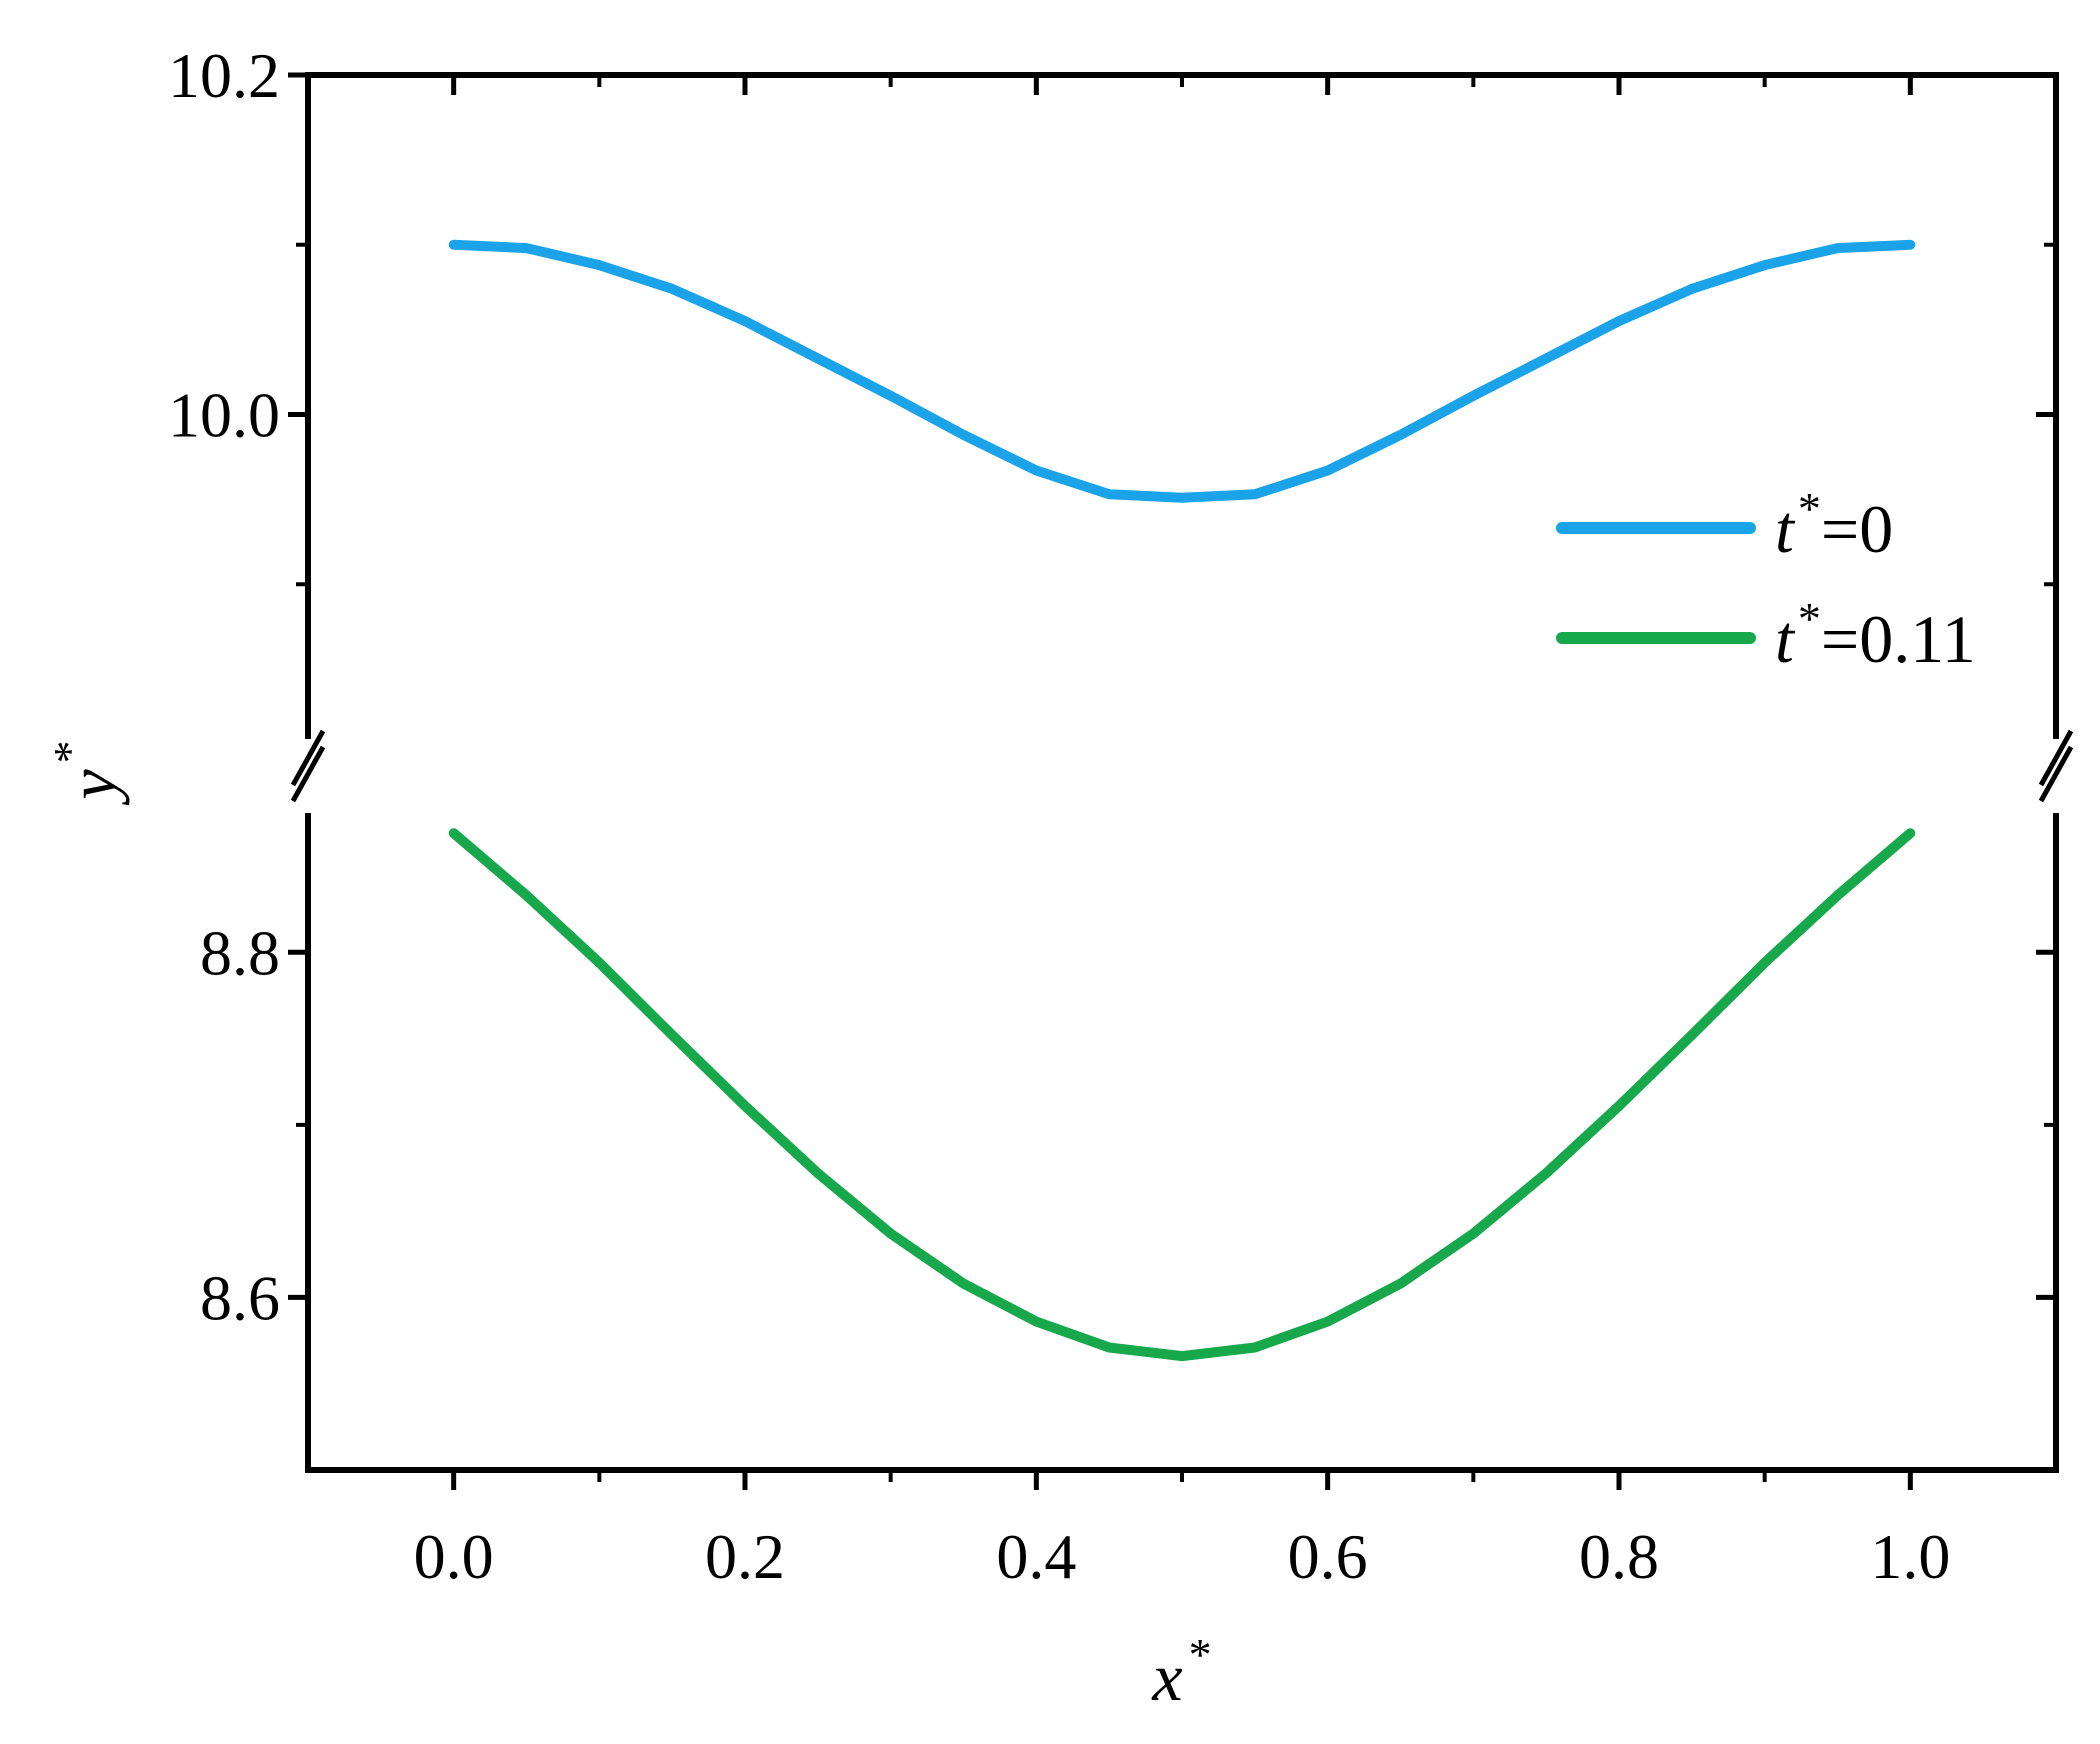 This screenshot has width=2100, height=1744. I want to click on x-tick-label: 0.2, so click(745, 1556).